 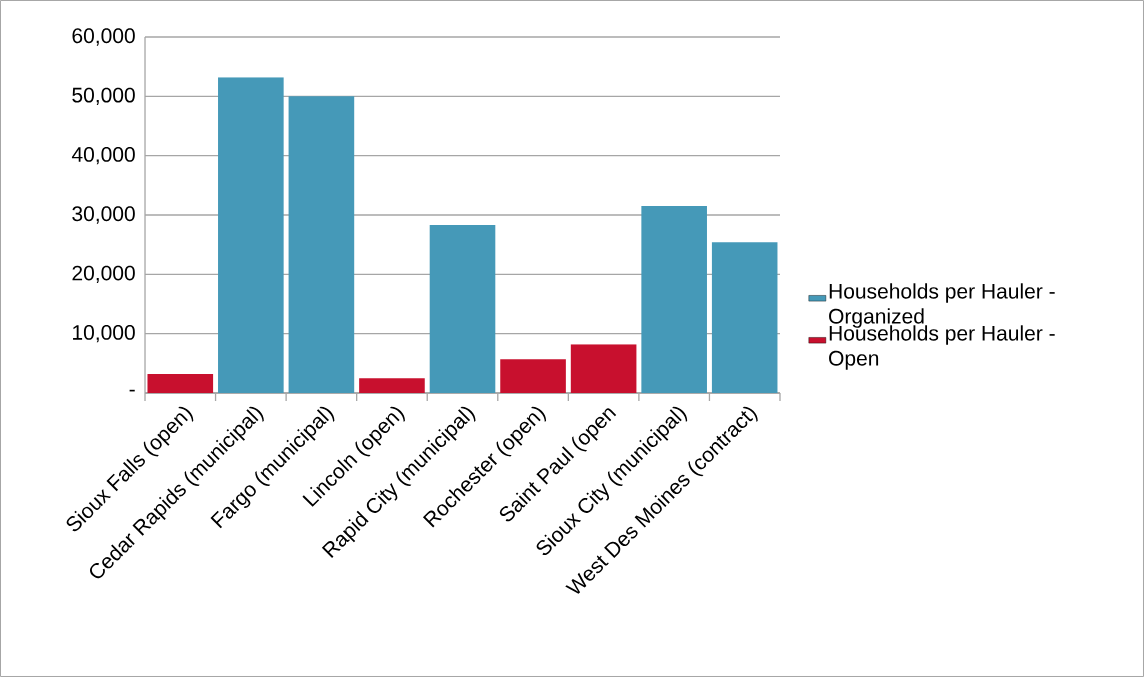 I want to click on y-tick-label: -, so click(x=132, y=390).